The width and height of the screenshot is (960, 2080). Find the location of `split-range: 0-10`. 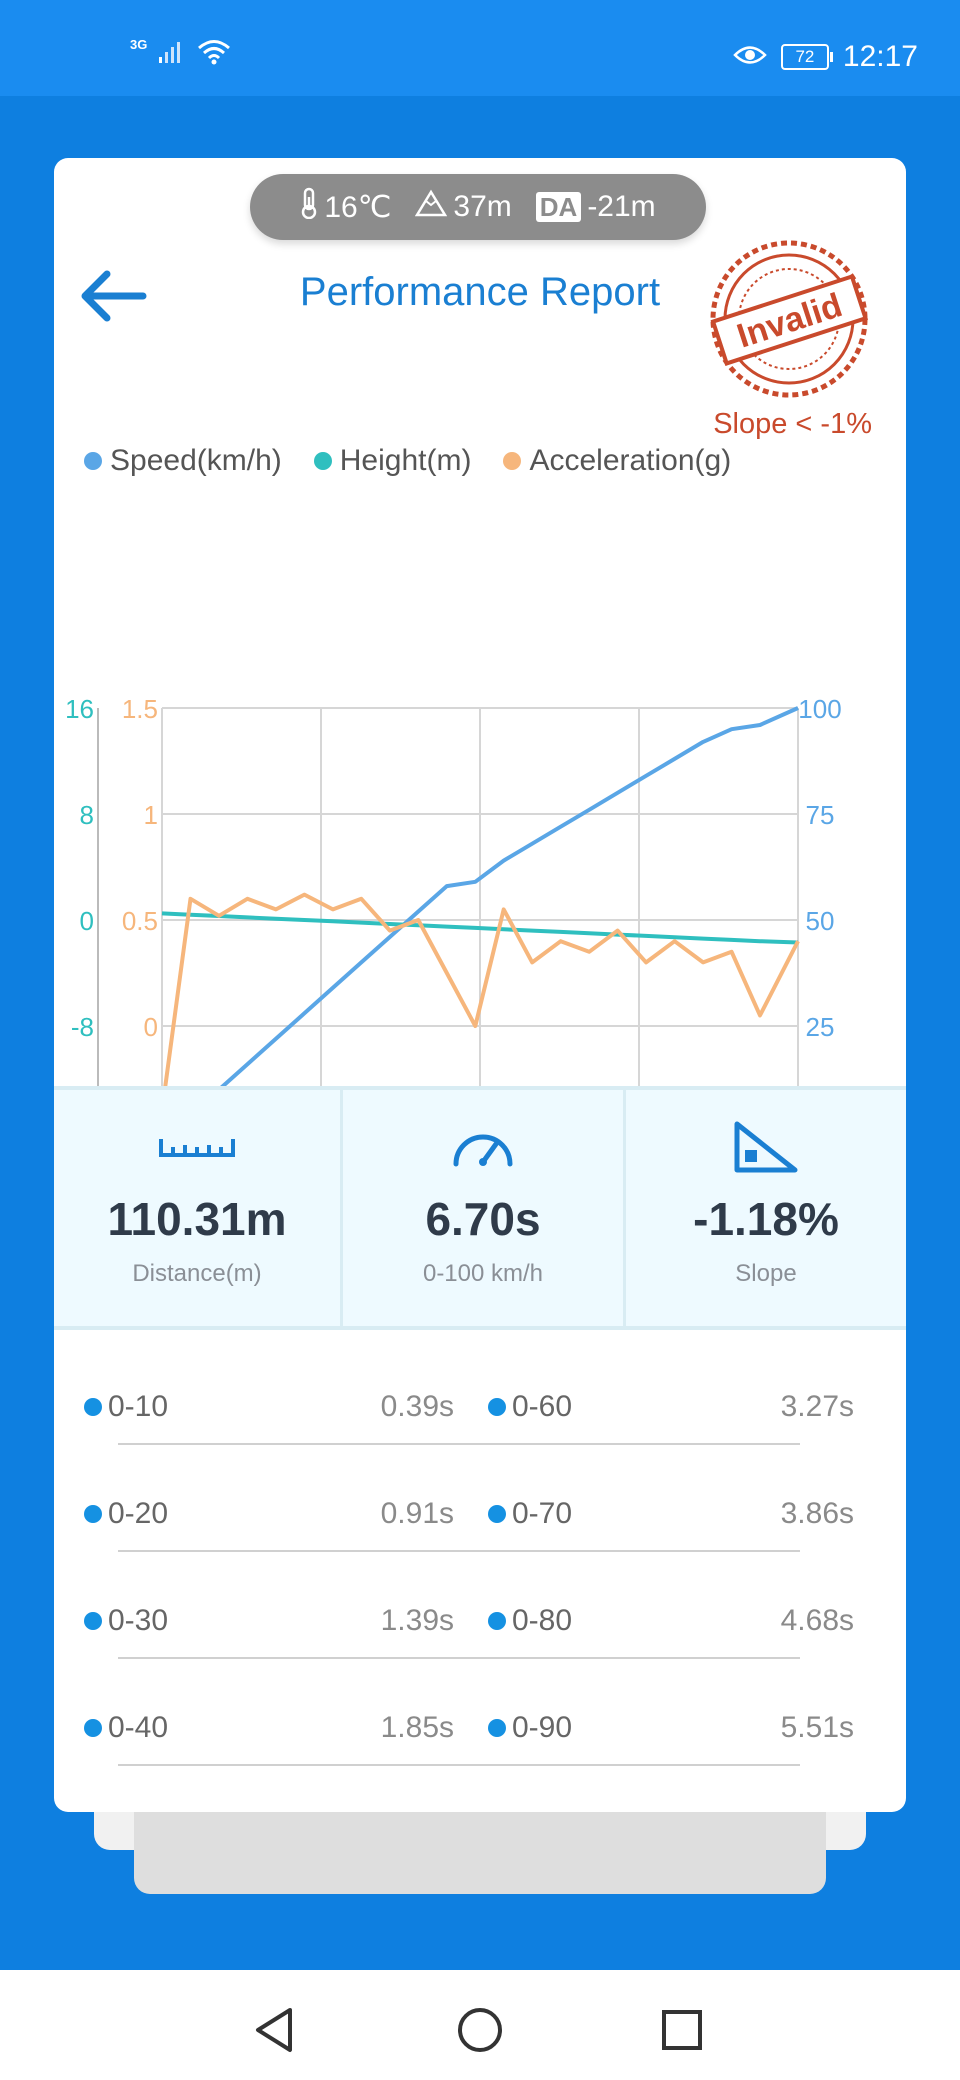

split-range: 0-10 is located at coordinates (138, 1406).